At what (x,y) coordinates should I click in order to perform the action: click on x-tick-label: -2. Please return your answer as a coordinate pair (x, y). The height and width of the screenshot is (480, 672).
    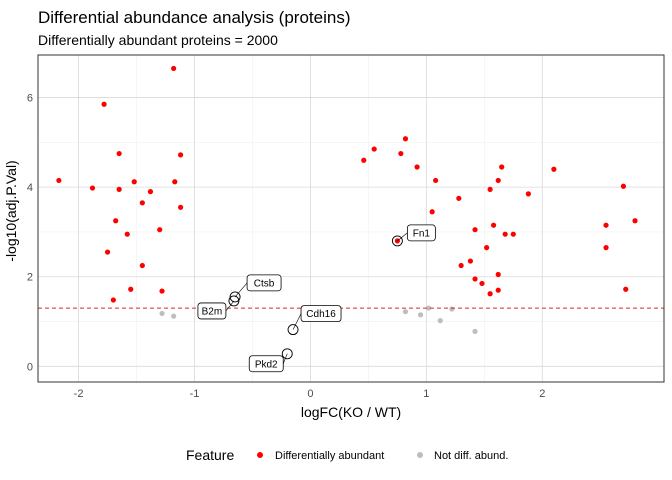
    Looking at the image, I should click on (79, 394).